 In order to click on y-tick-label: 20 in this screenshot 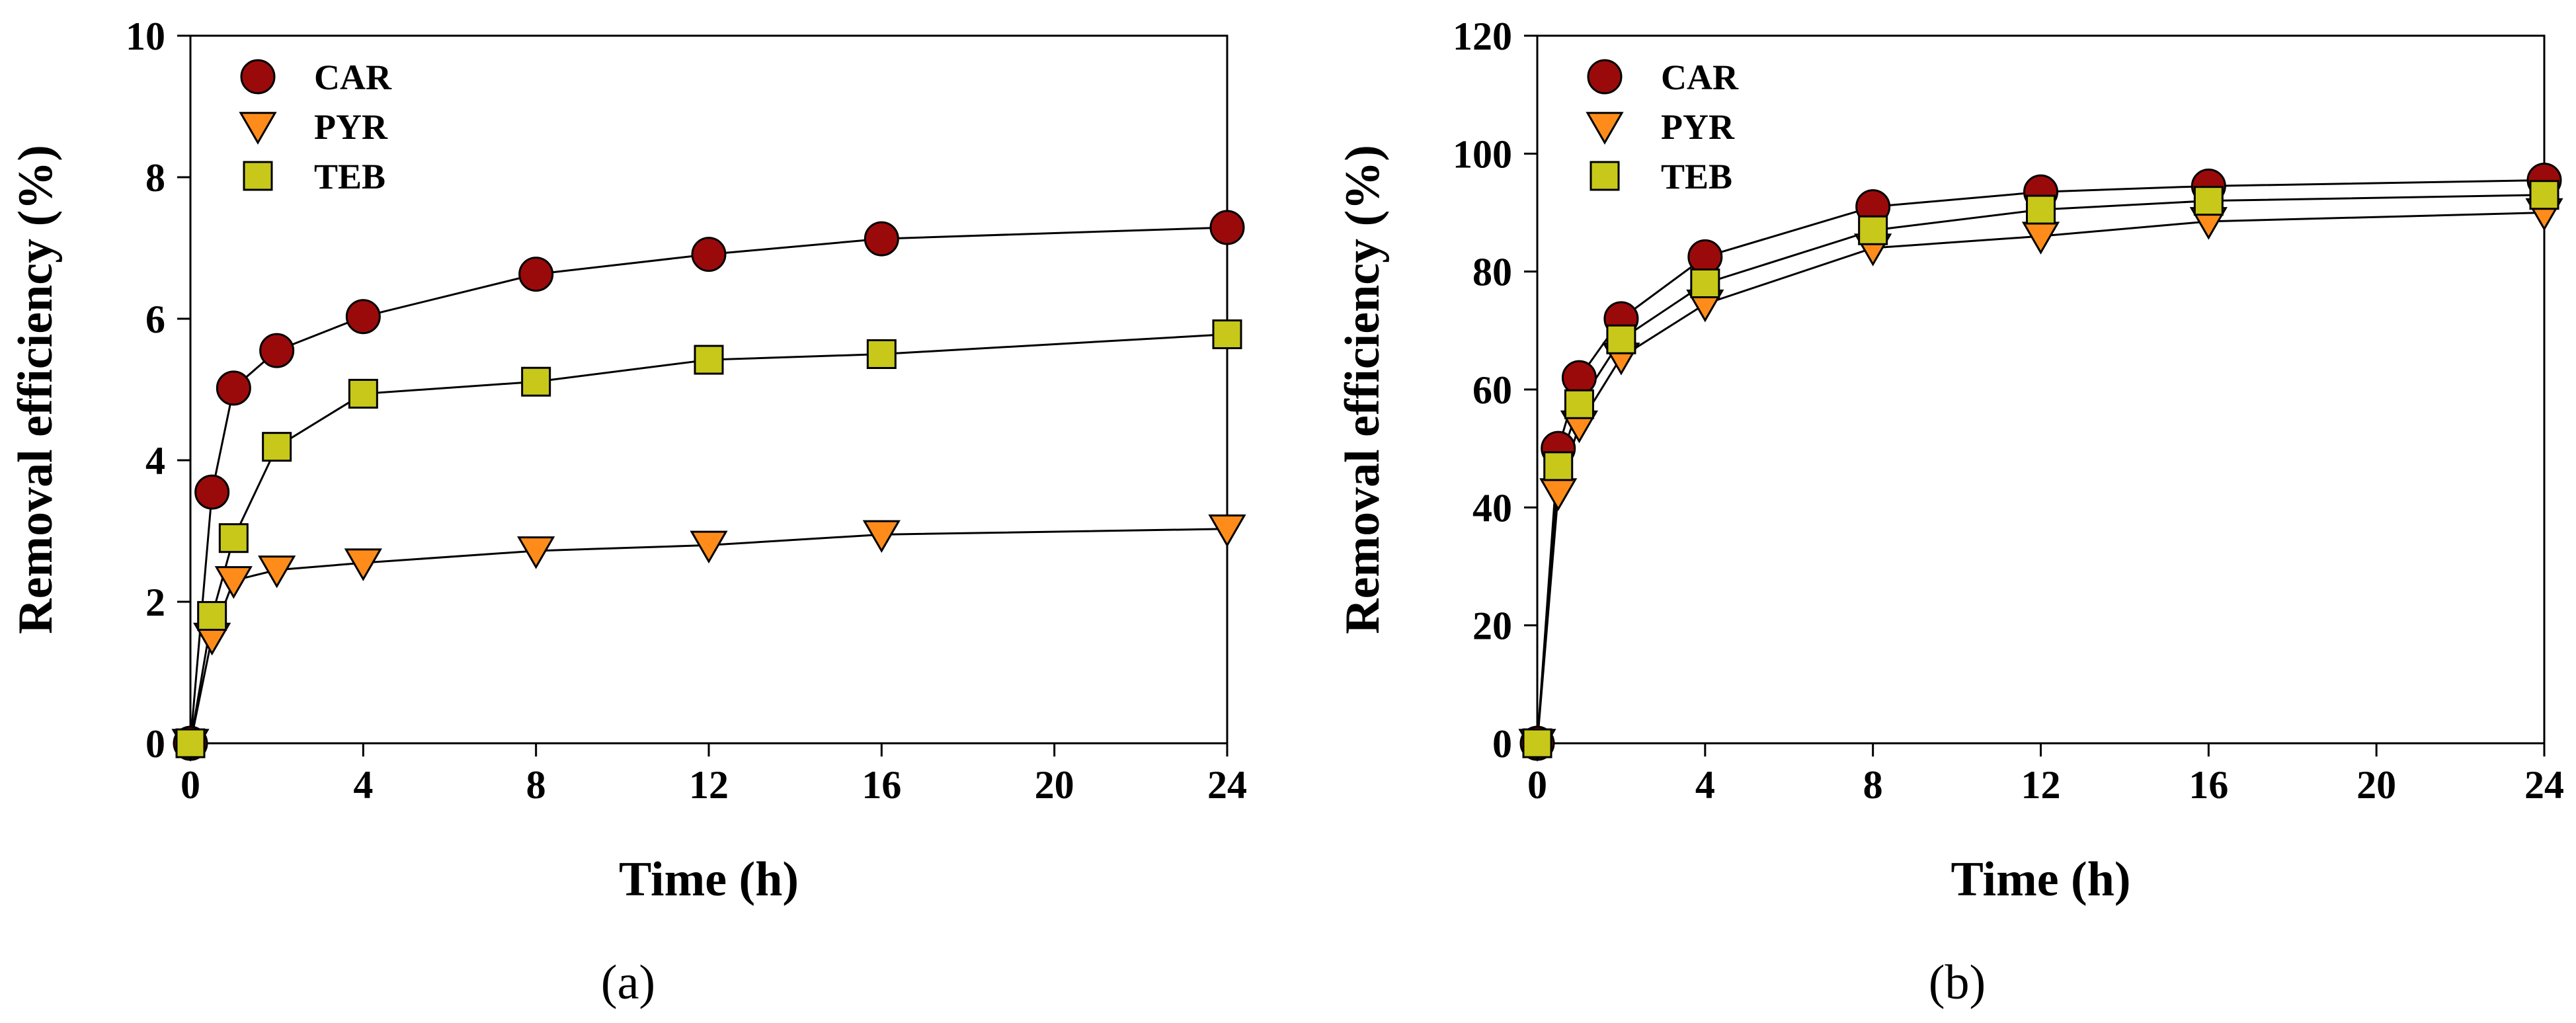, I will do `click(1492, 626)`.